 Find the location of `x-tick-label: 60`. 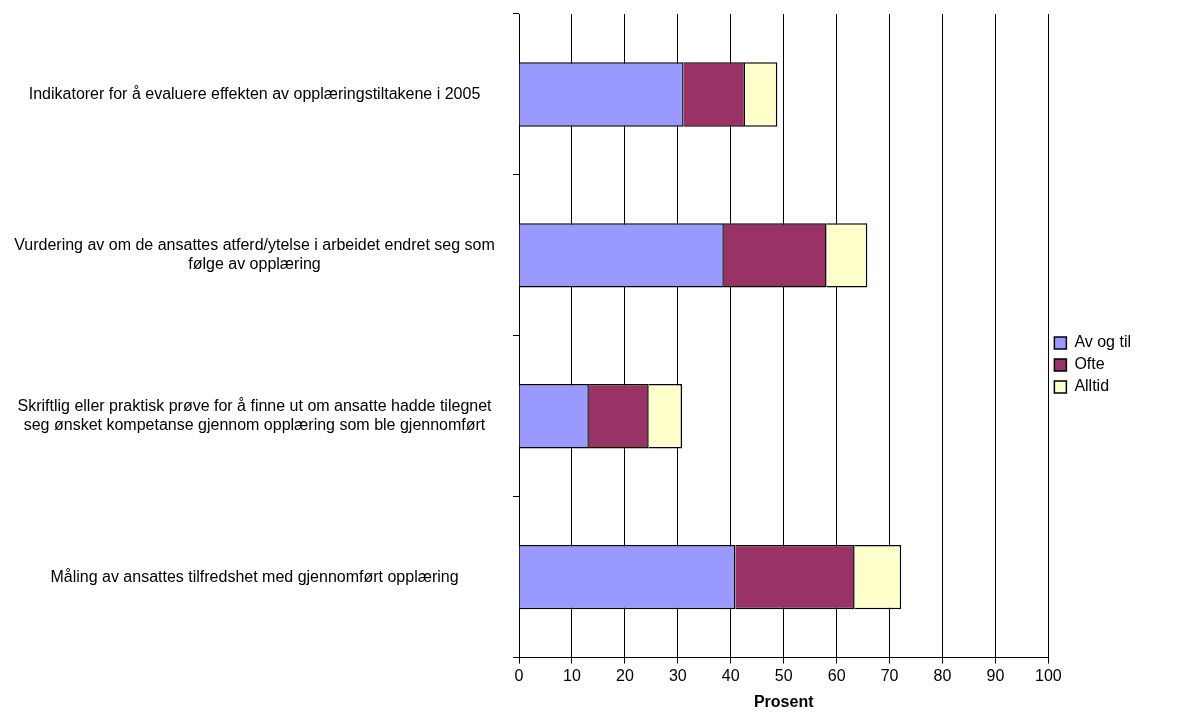

x-tick-label: 60 is located at coordinates (836, 675).